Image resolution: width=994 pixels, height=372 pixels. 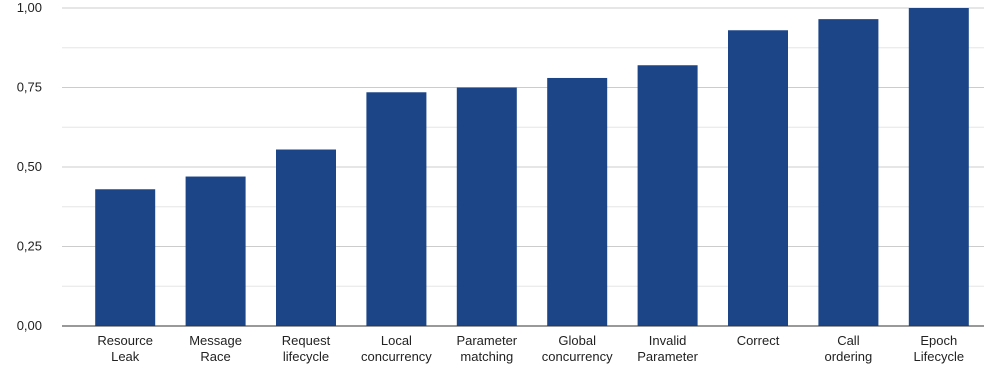 What do you see at coordinates (396, 348) in the screenshot?
I see `x-category-label: Local concurrency` at bounding box center [396, 348].